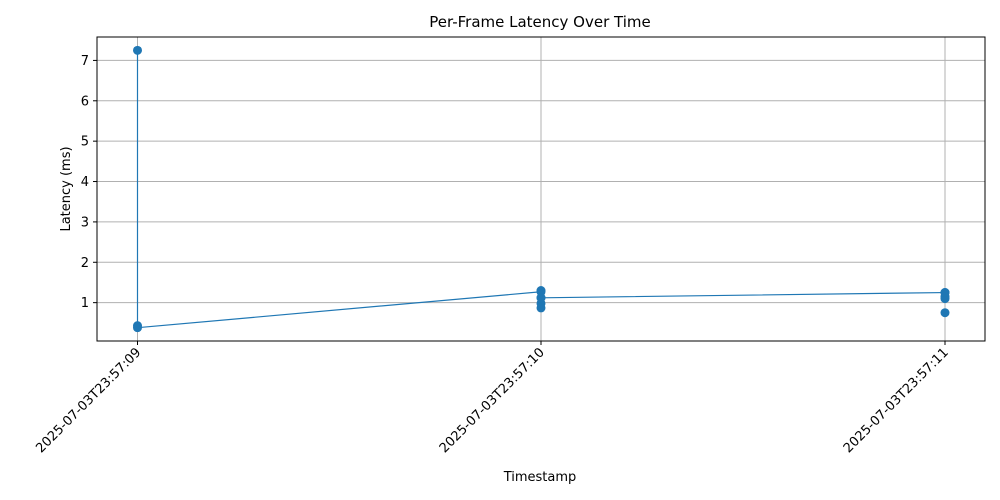 The image size is (1000, 500). Describe the element at coordinates (85, 303) in the screenshot. I see `y-tick-label: 1` at that location.